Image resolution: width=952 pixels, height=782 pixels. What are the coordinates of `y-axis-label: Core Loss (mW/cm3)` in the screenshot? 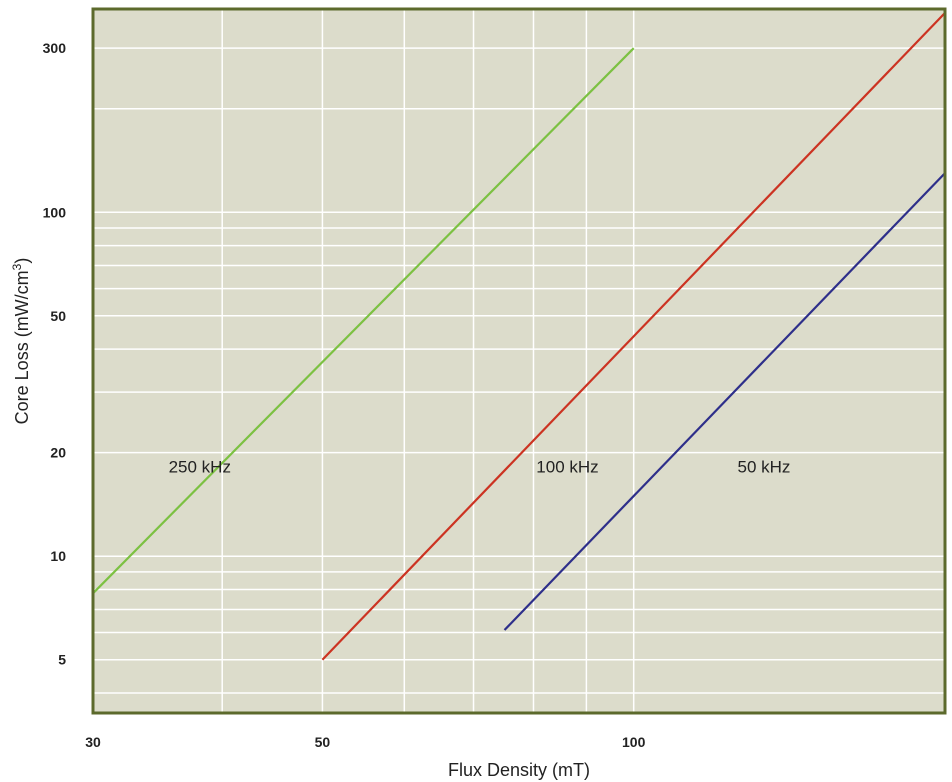 It's located at (21, 341).